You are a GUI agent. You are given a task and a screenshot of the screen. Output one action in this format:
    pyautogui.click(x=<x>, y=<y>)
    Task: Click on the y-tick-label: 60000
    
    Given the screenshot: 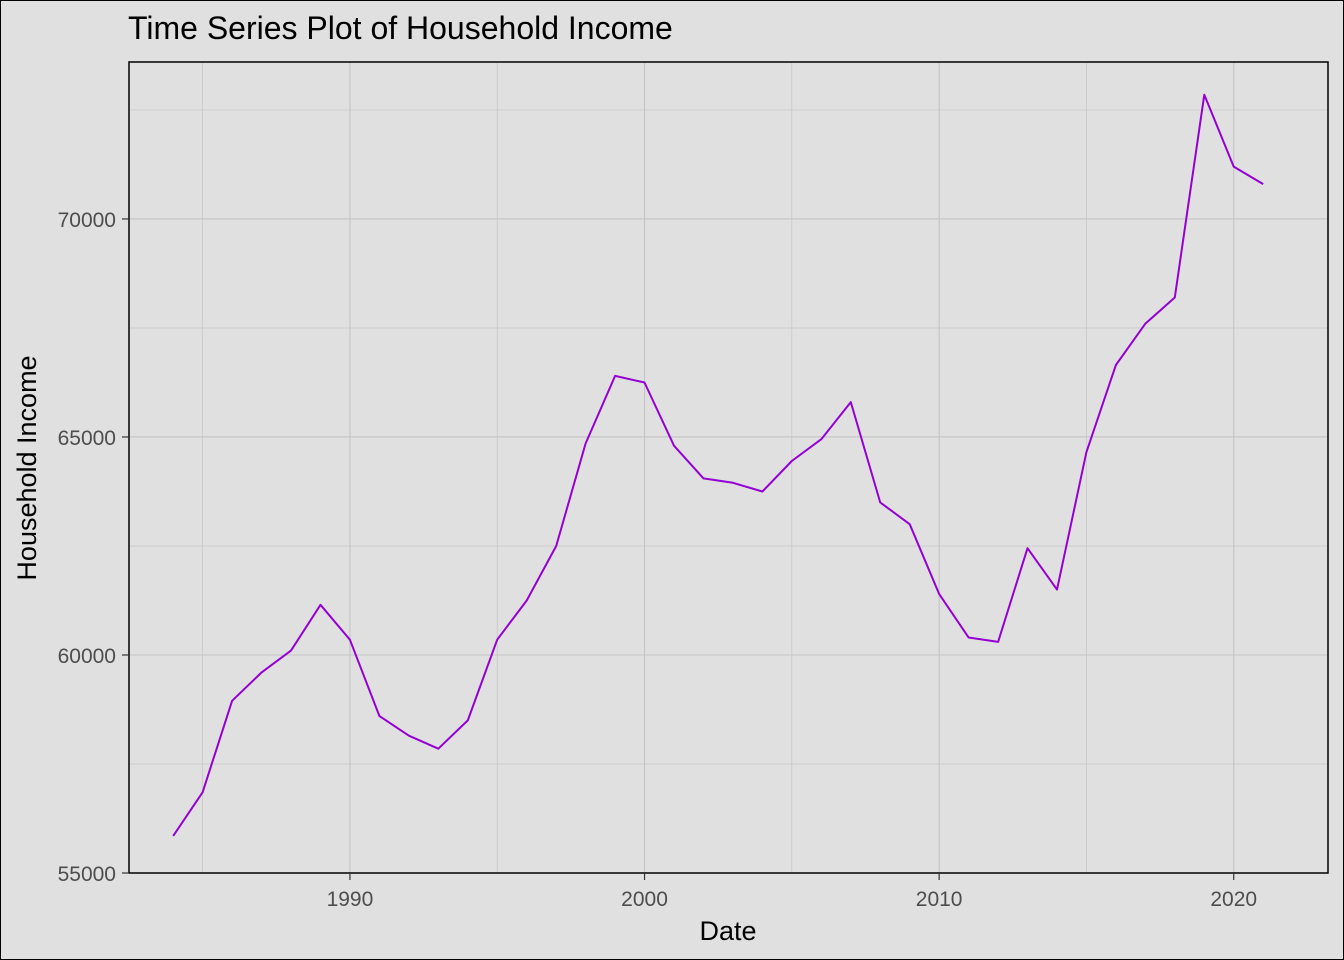 What is the action you would take?
    pyautogui.click(x=87, y=656)
    